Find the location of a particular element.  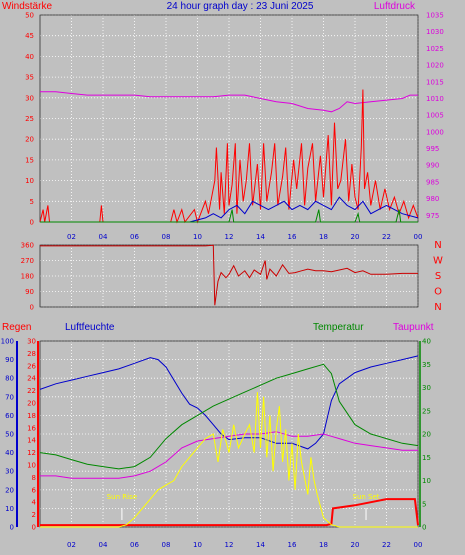

wind-time-tick-10: 10 is located at coordinates (197, 237).